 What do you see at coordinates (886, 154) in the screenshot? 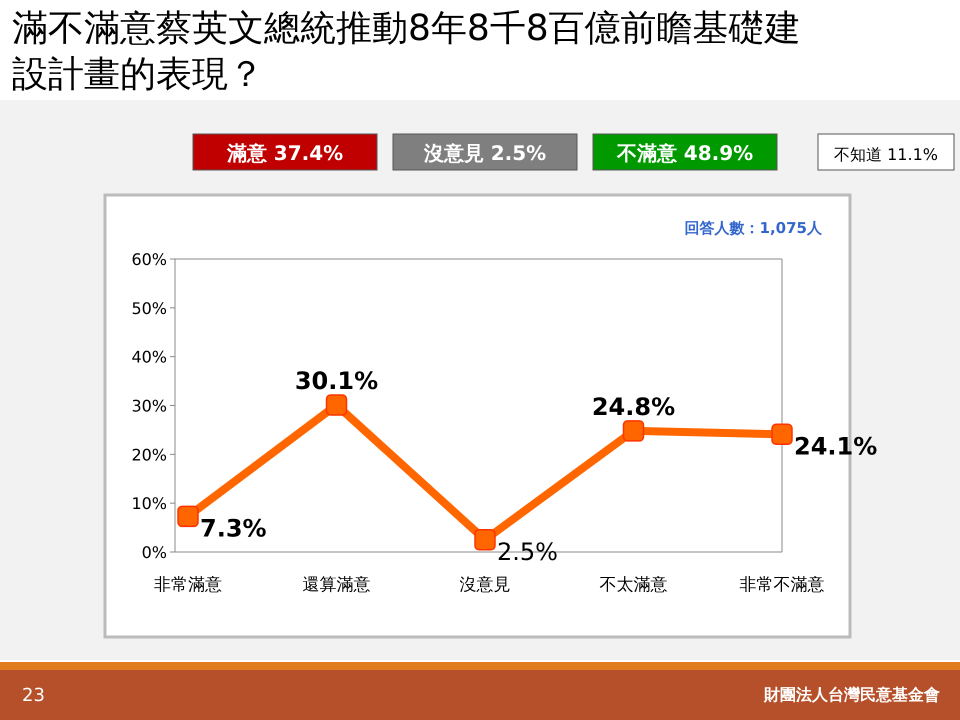
I see `text: 不知道 11.1%` at bounding box center [886, 154].